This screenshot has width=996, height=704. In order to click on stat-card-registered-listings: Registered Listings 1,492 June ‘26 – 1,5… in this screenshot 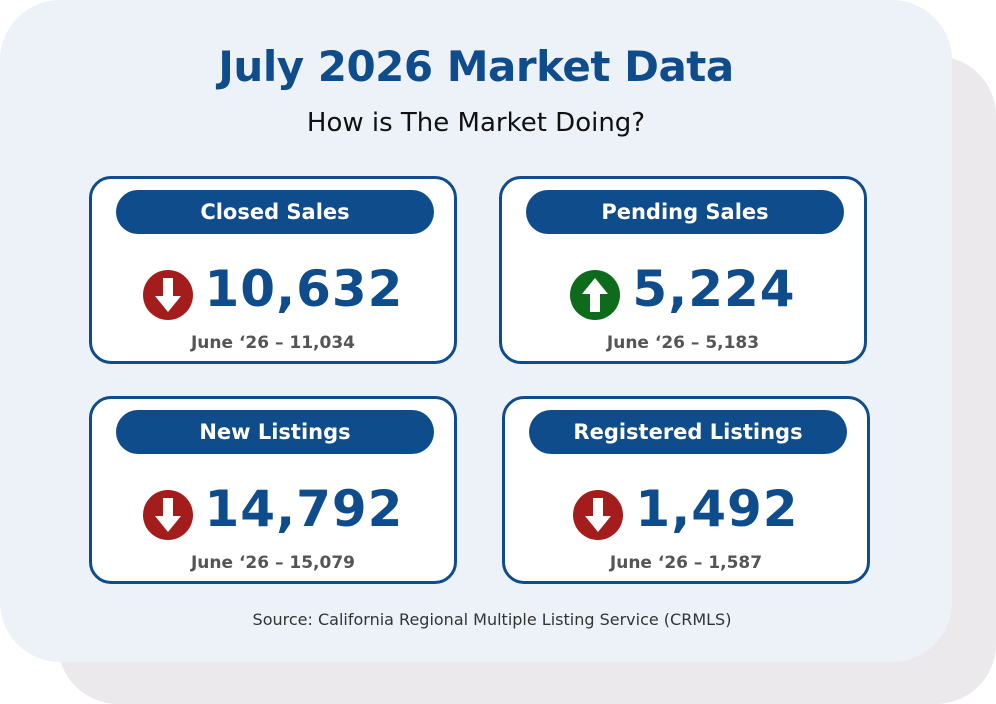, I will do `click(686, 490)`.